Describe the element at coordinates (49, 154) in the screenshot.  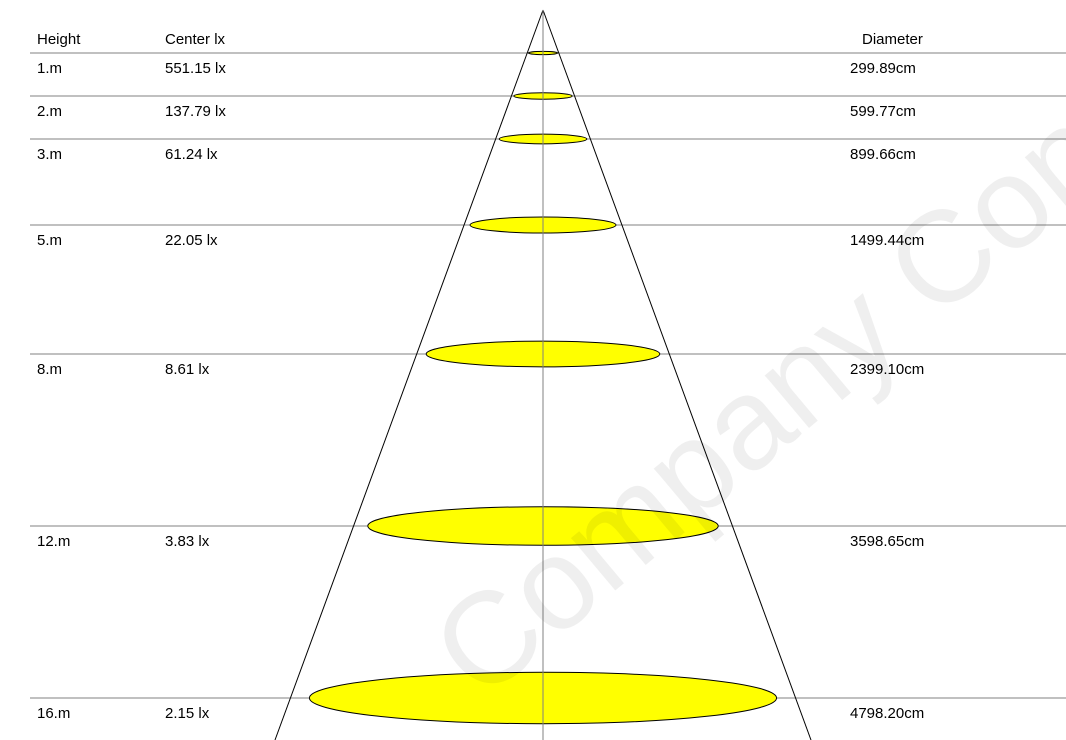
I see `row-height: 3.m` at that location.